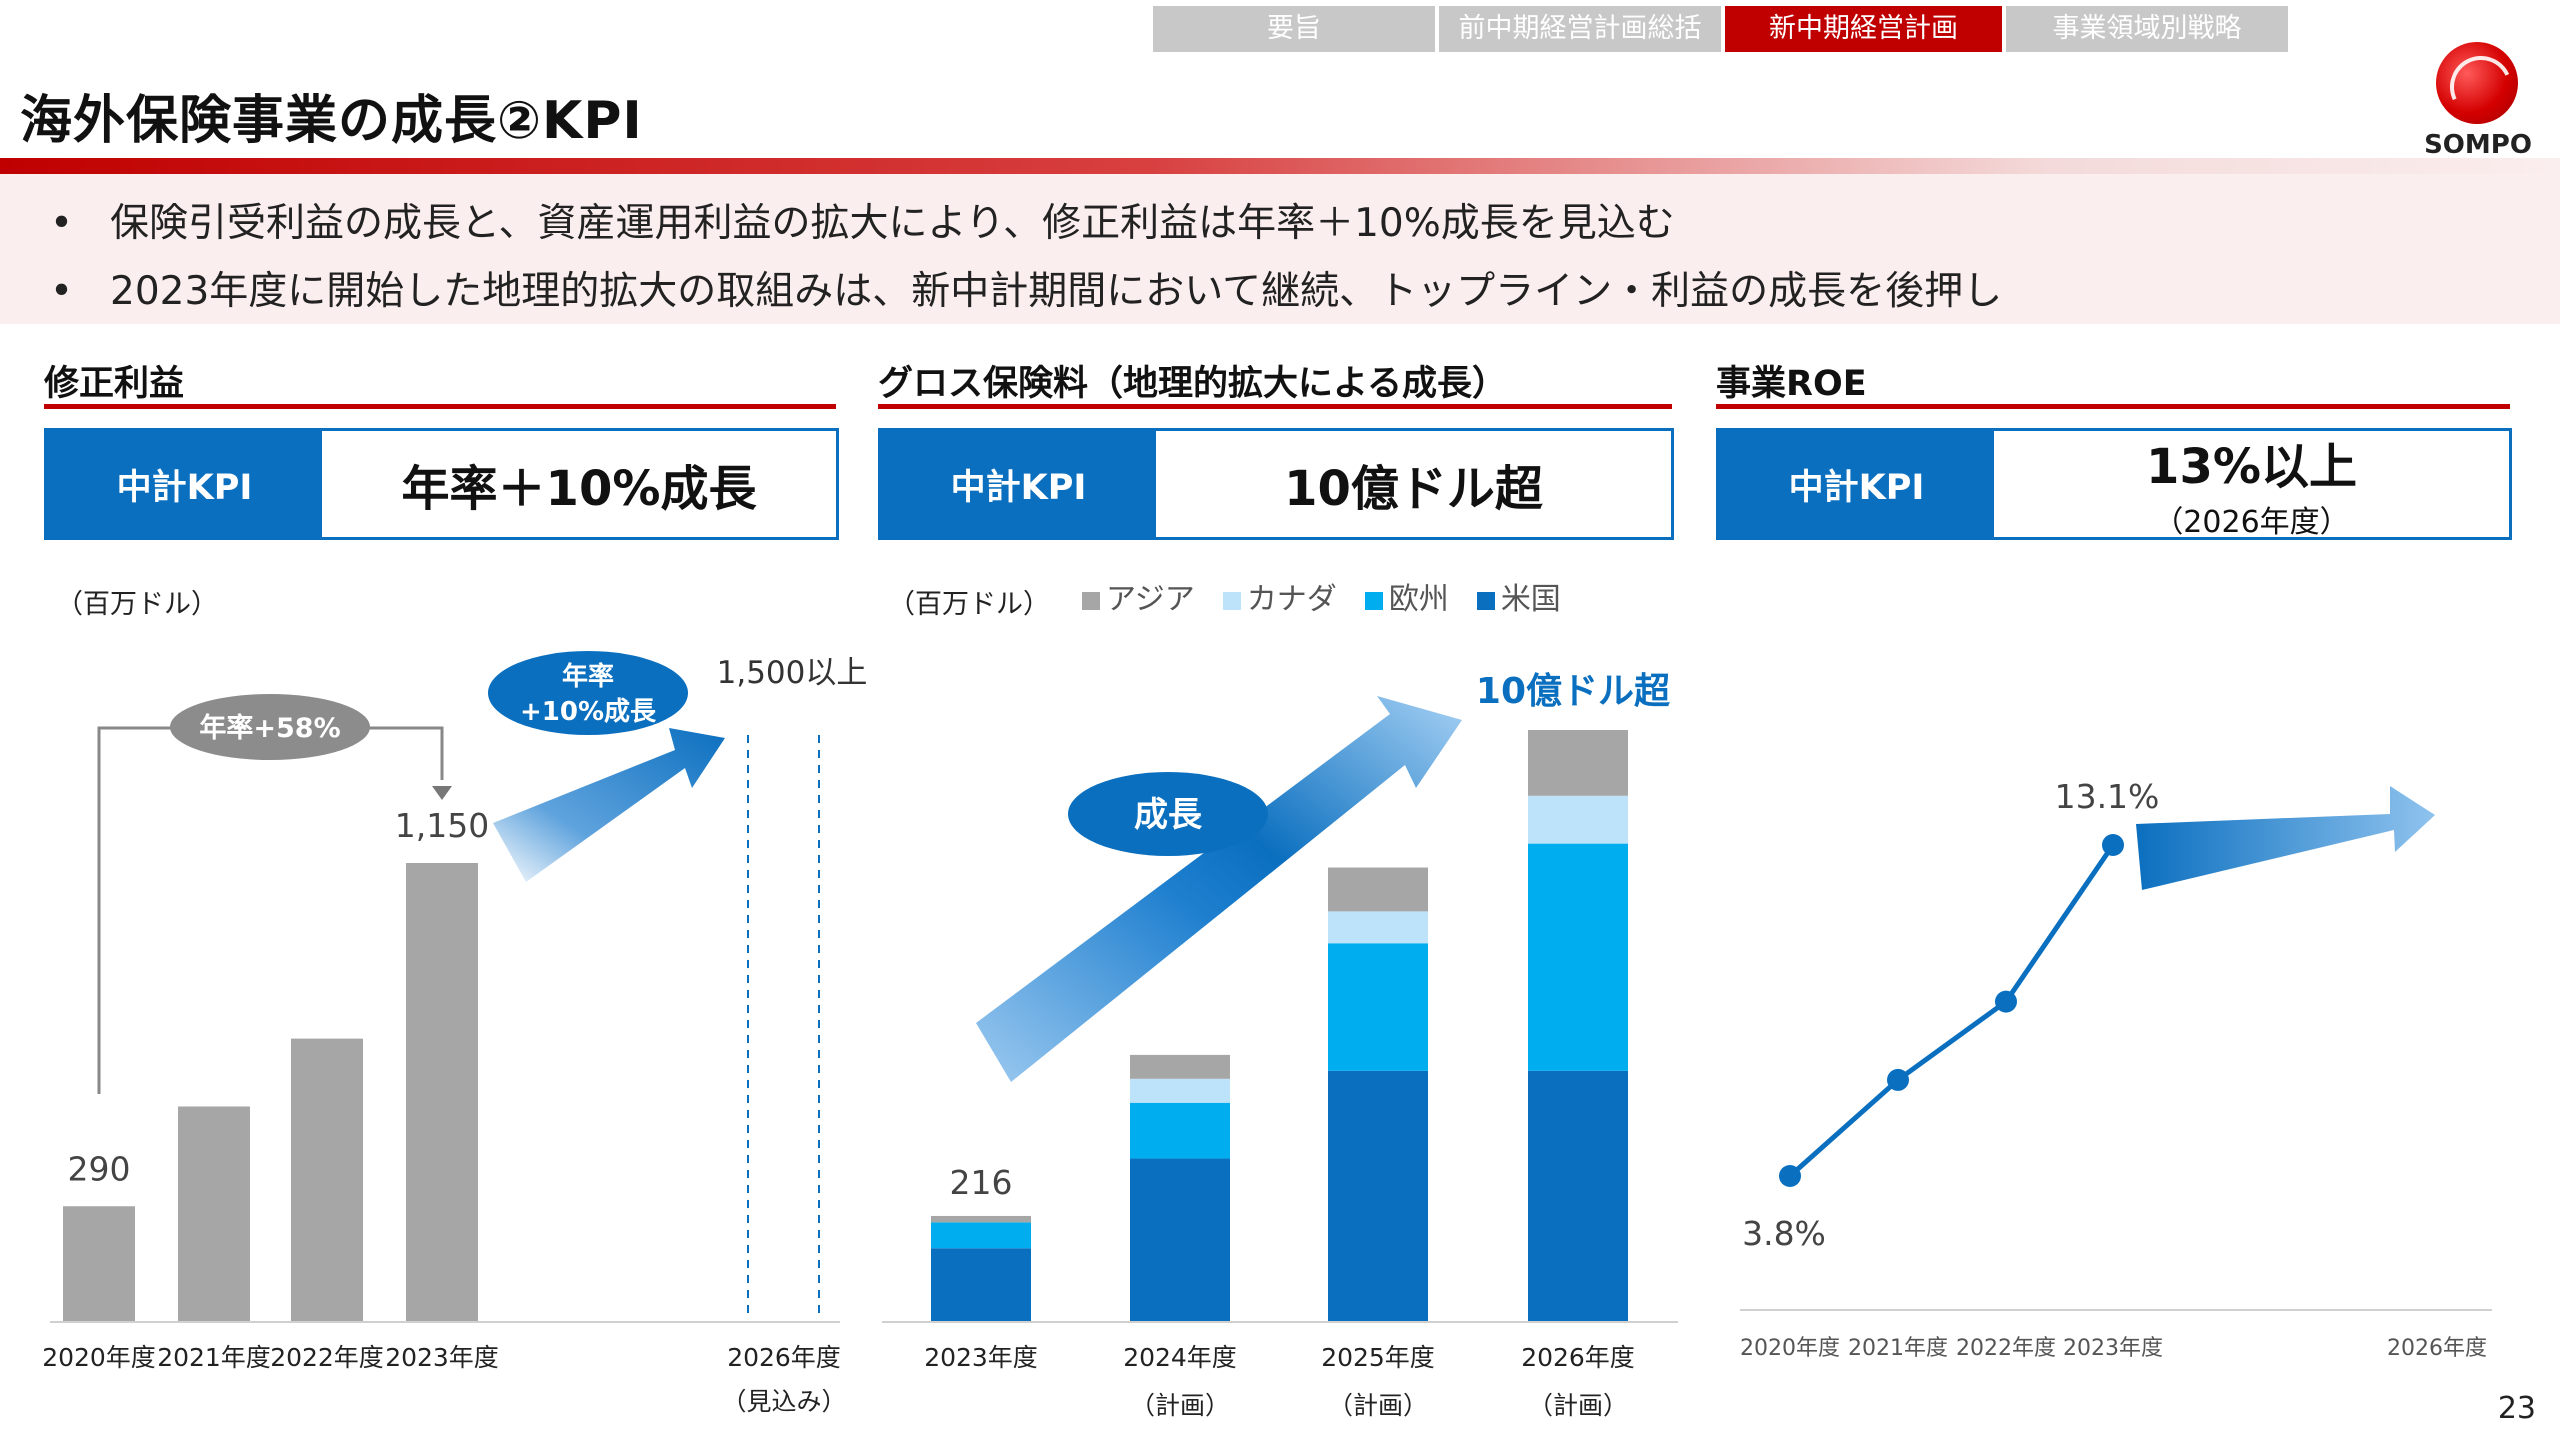 The height and width of the screenshot is (1440, 2560). What do you see at coordinates (1784, 1233) in the screenshot?
I see `roe-value-label: 3.8%` at bounding box center [1784, 1233].